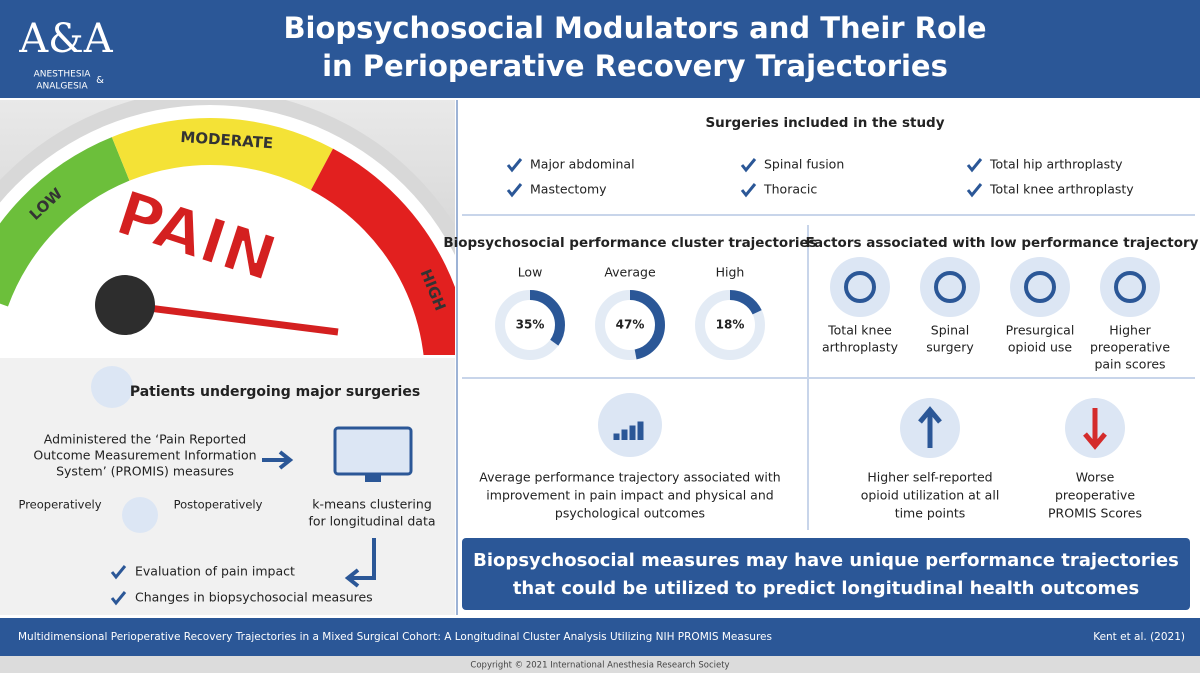 The height and width of the screenshot is (673, 1200). What do you see at coordinates (1095, 513) in the screenshot?
I see `finding-text: PROMIS Scores` at bounding box center [1095, 513].